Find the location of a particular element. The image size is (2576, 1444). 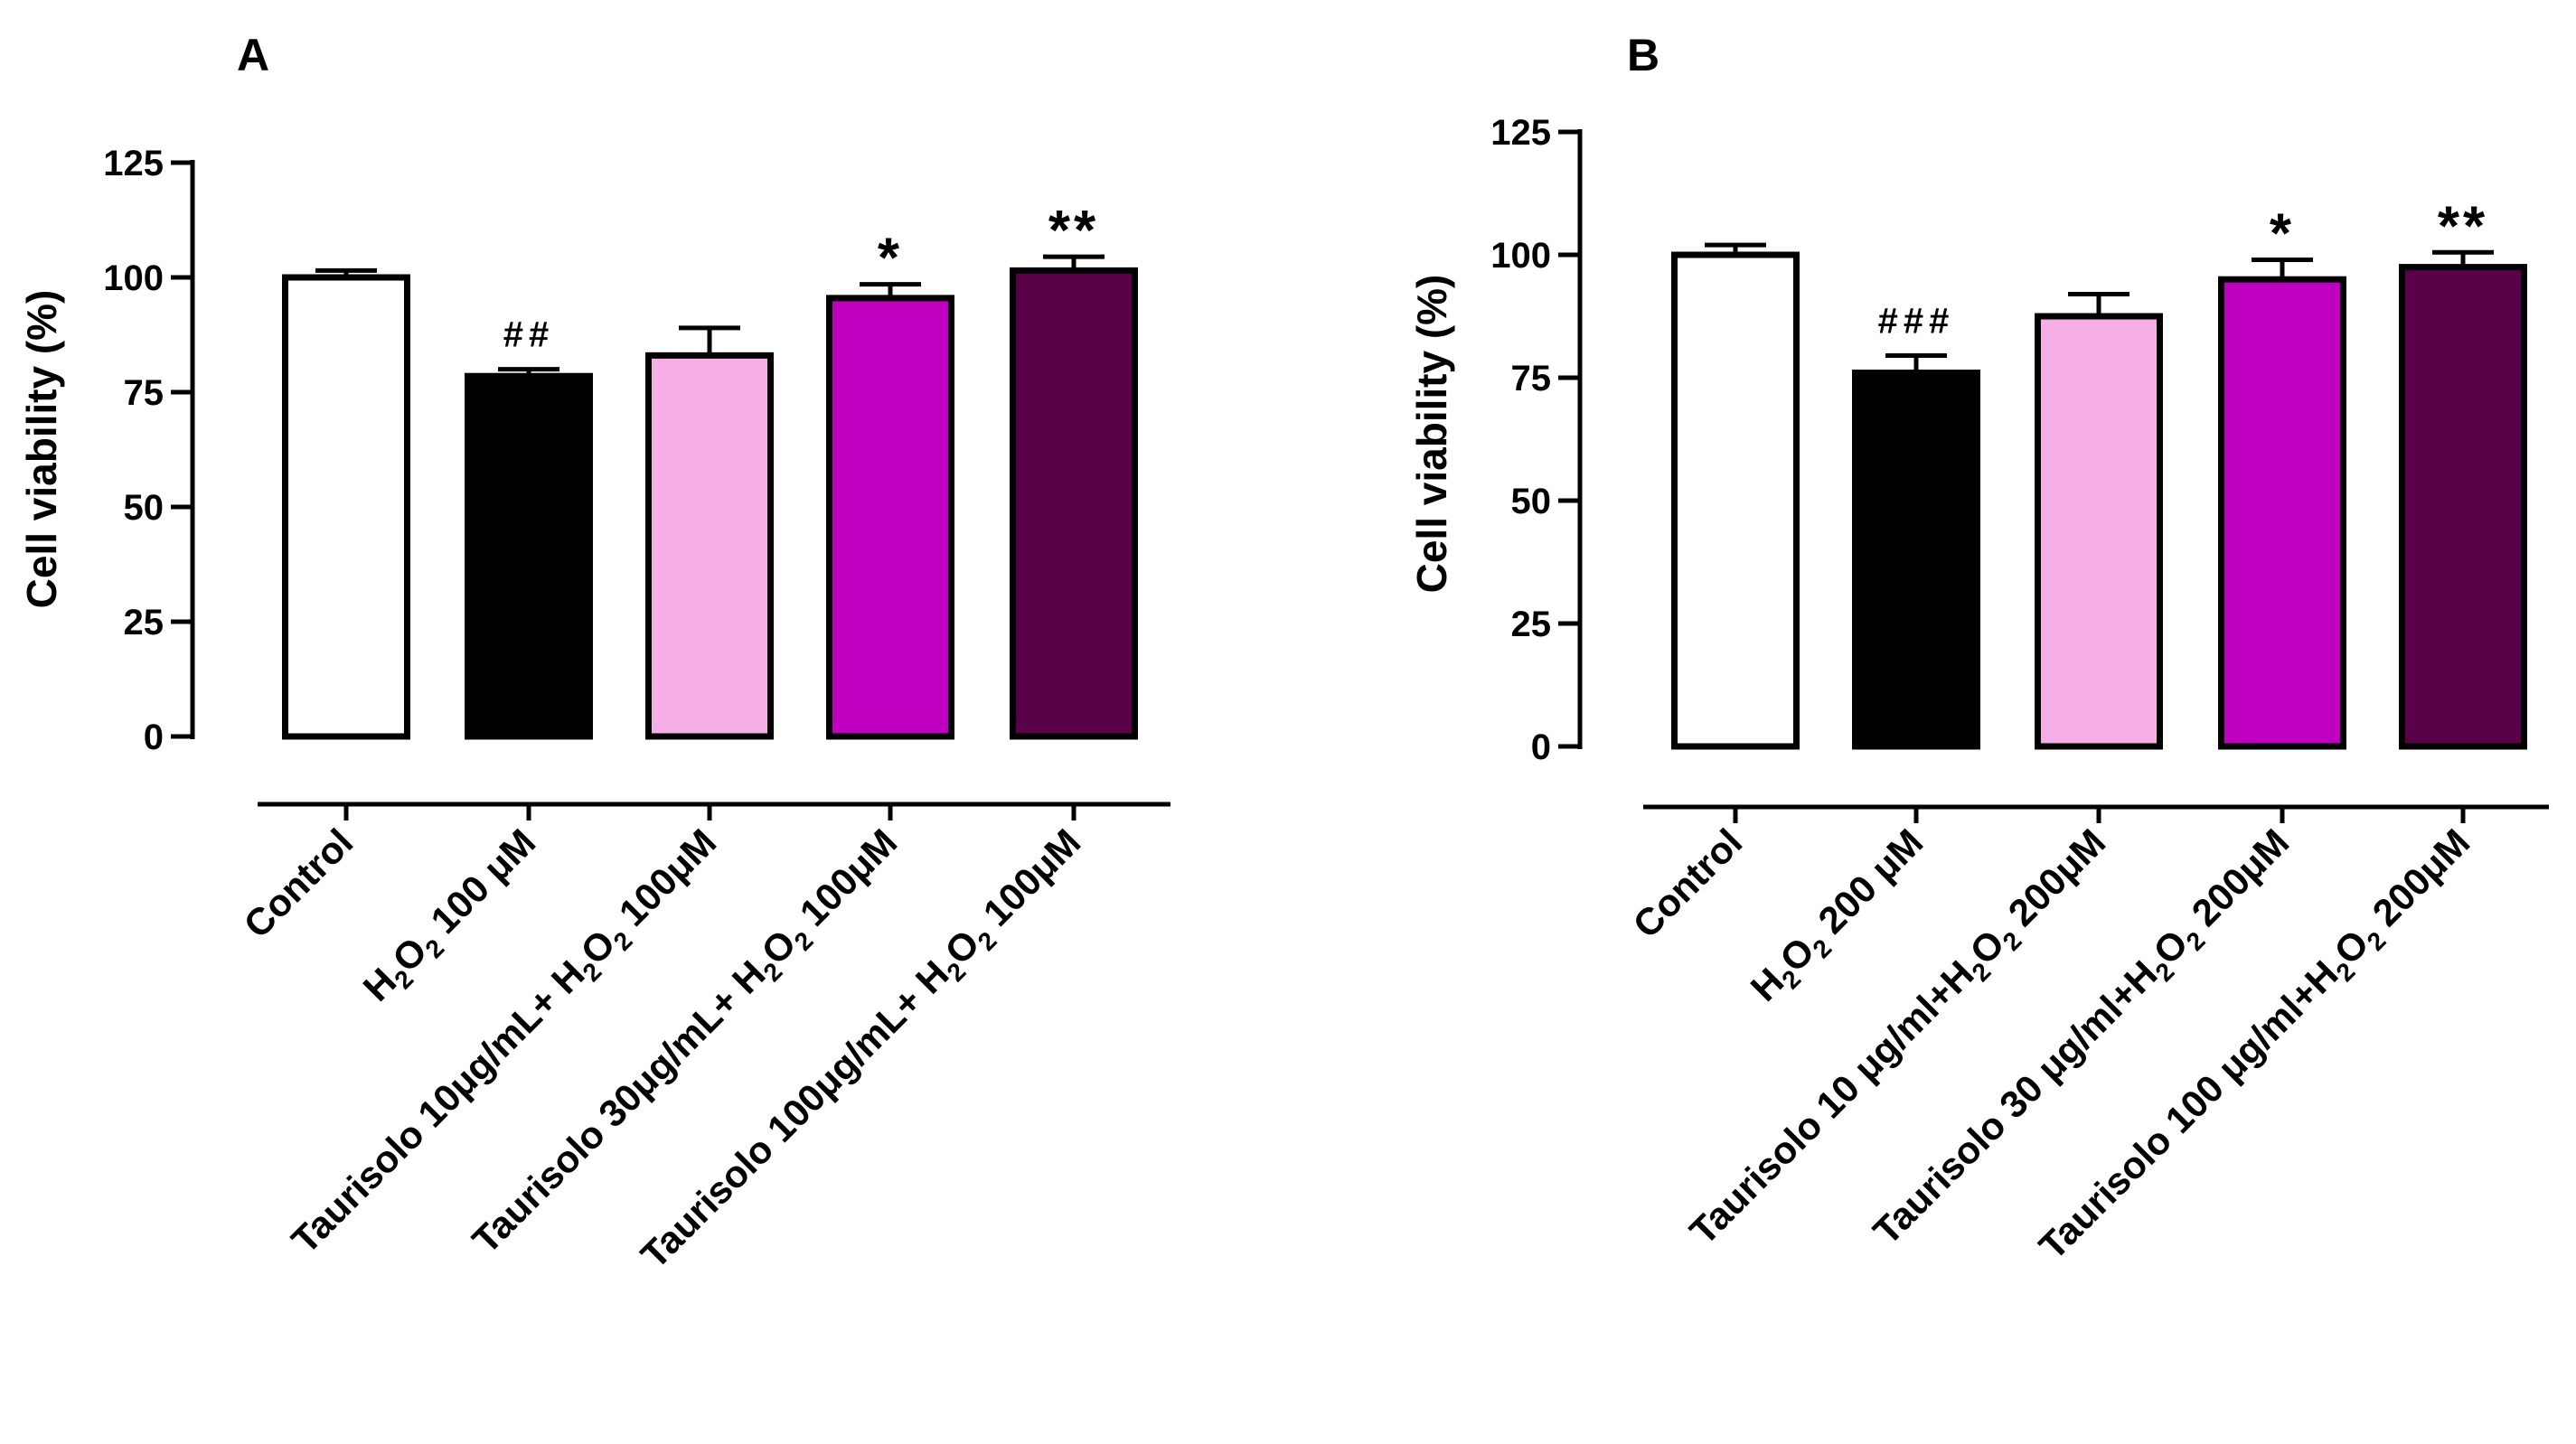

panel-a-significance-label: * is located at coordinates (890, 259).